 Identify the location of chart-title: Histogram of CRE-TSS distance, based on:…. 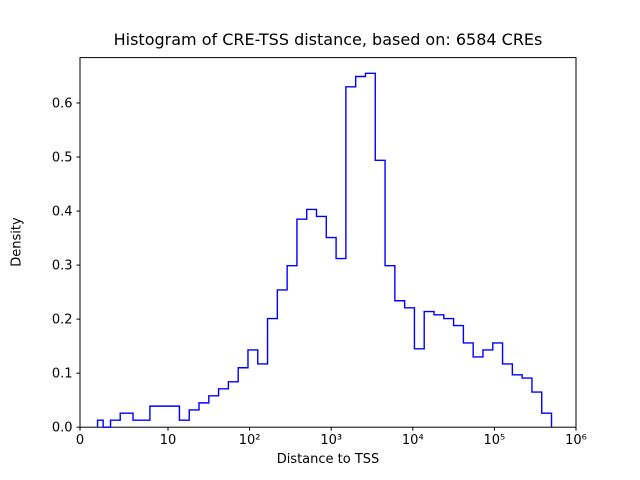
(328, 39).